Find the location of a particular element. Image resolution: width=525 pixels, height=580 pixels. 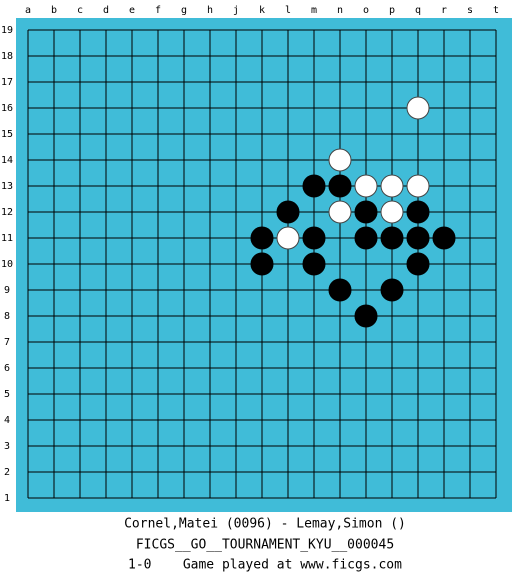

row-label: 14 is located at coordinates (7, 160).